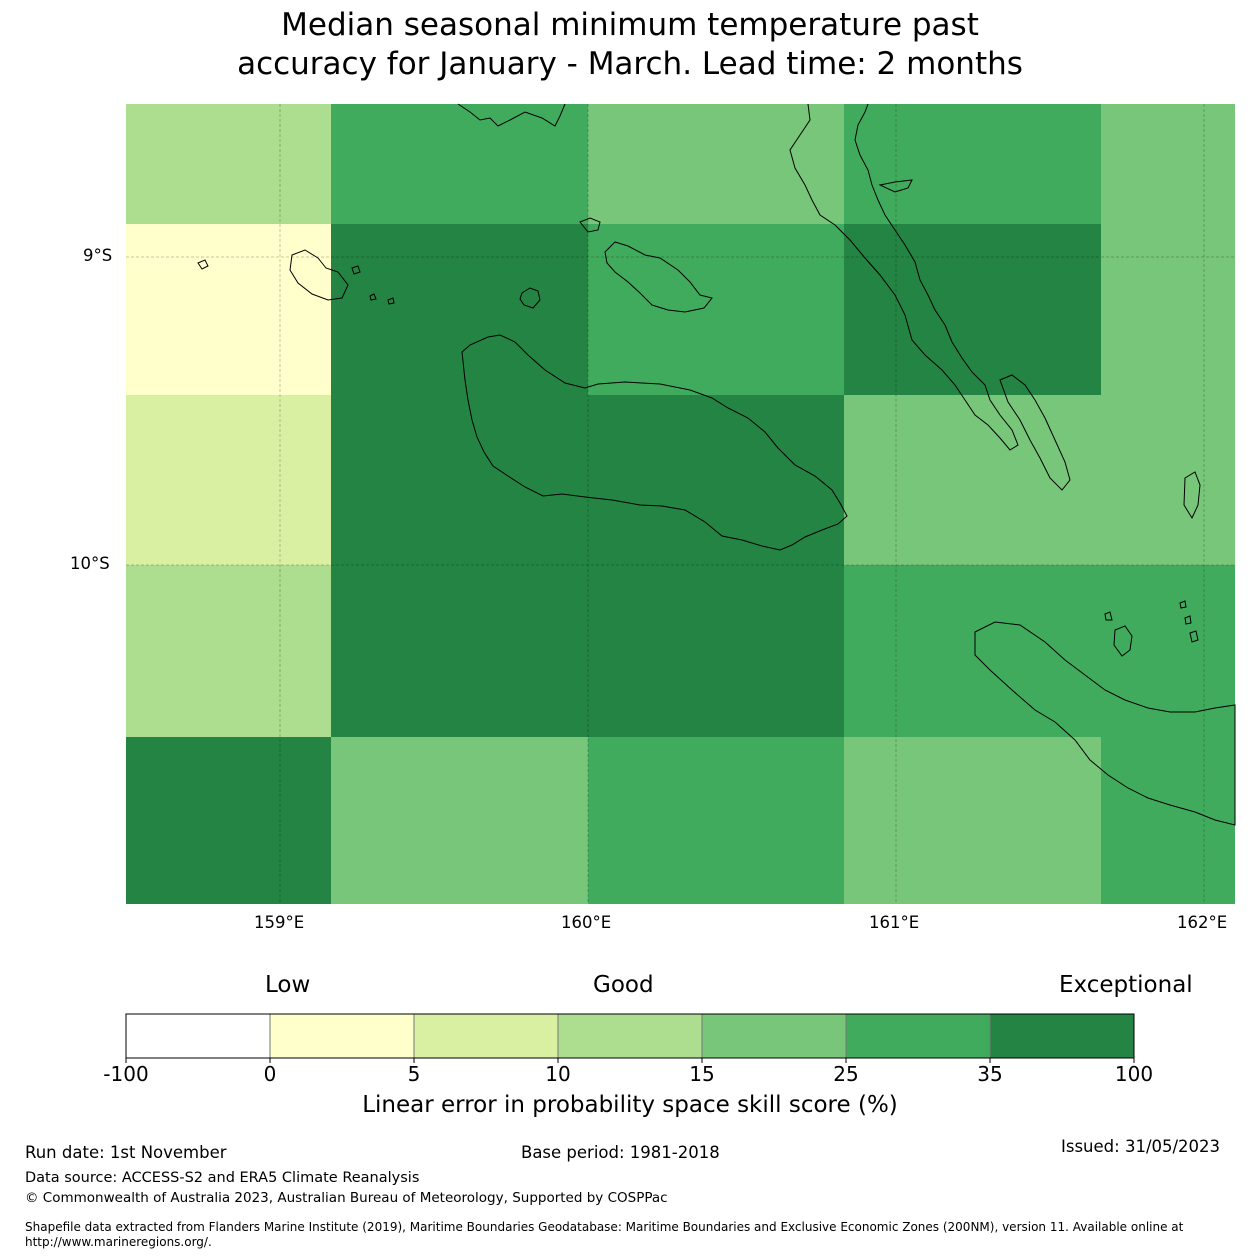  I want to click on grid-cell-r4-c1, so click(459, 820).